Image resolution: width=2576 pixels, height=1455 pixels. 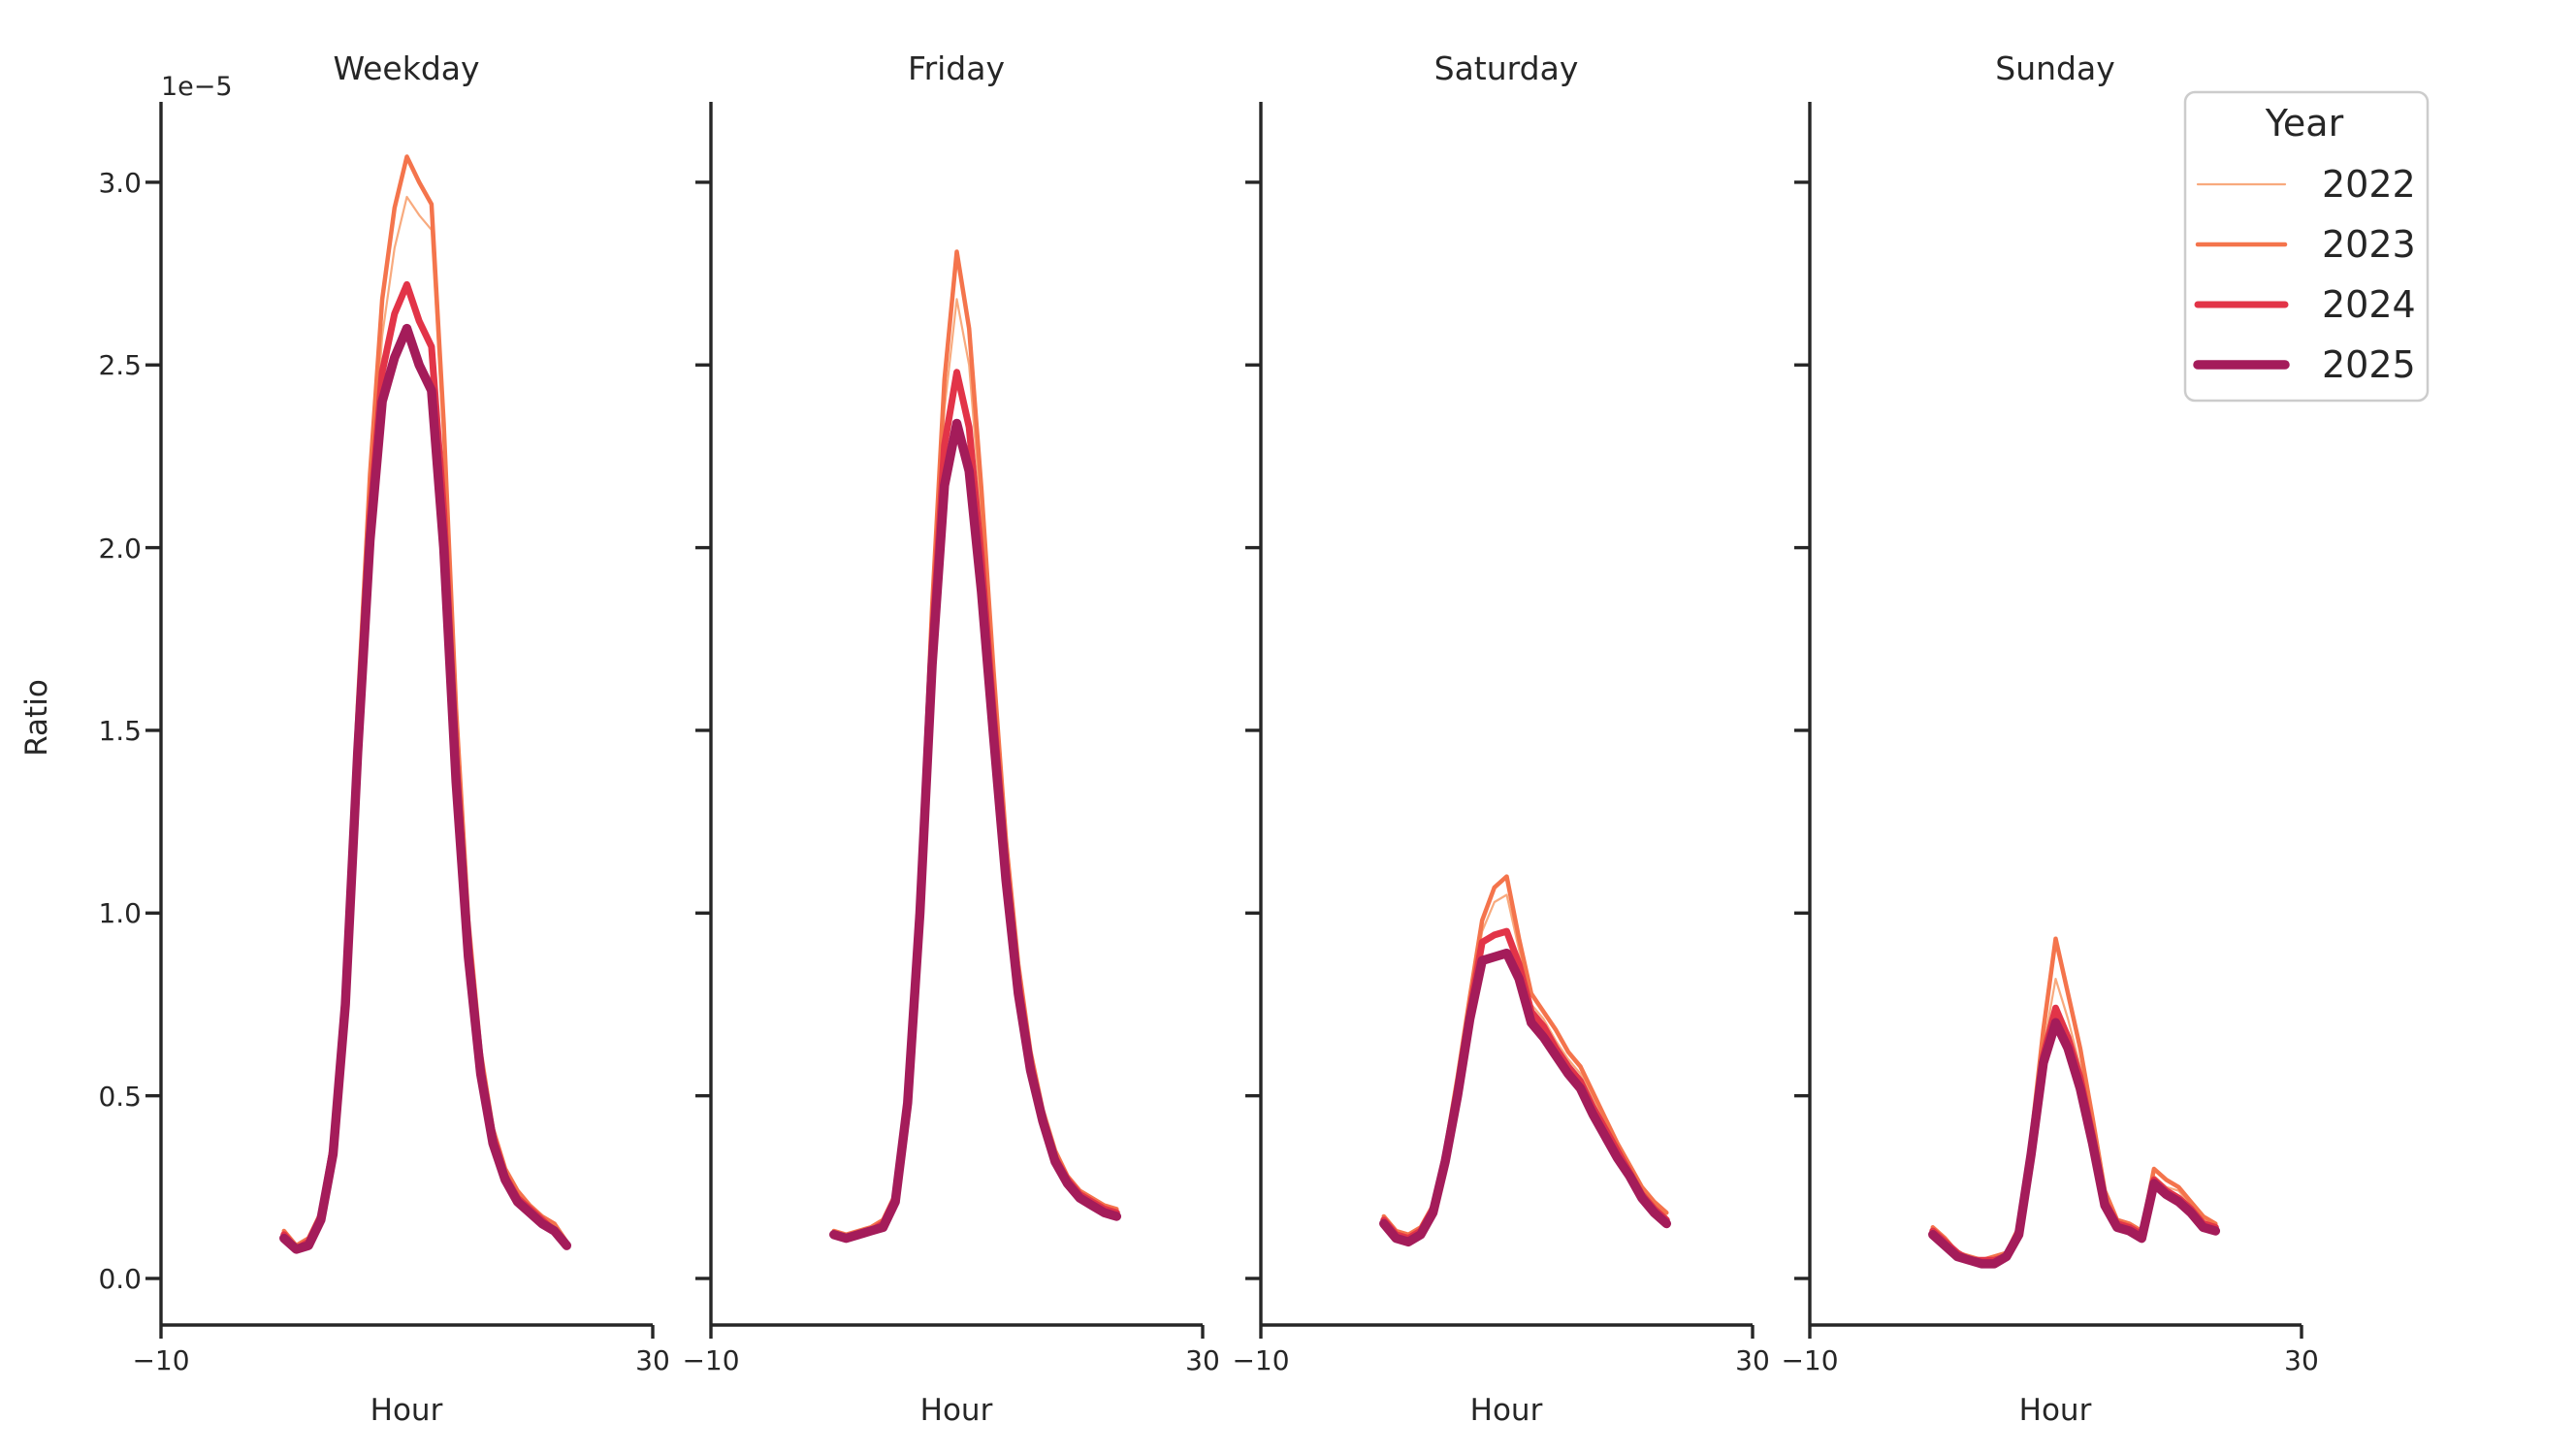 I want to click on line-weekday-2024, so click(x=425, y=766).